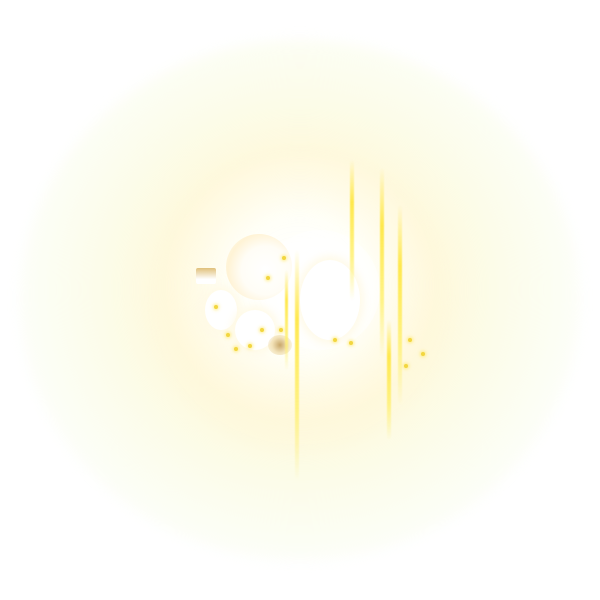 The width and height of the screenshot is (600, 600). Describe the element at coordinates (280, 345) in the screenshot. I see `golden-smear` at that location.